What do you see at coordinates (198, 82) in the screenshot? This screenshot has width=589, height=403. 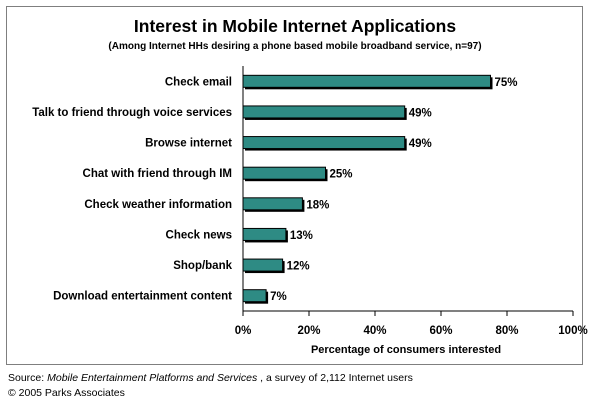 I see `category-label-check-email: Check email` at bounding box center [198, 82].